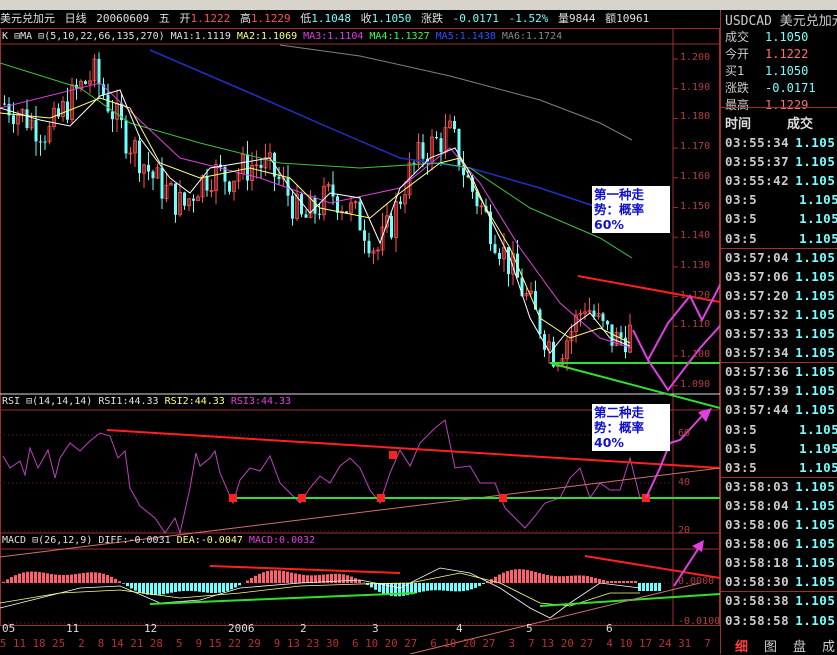 This screenshot has width=837, height=655. I want to click on price-axis-label: 1.150, so click(695, 206).